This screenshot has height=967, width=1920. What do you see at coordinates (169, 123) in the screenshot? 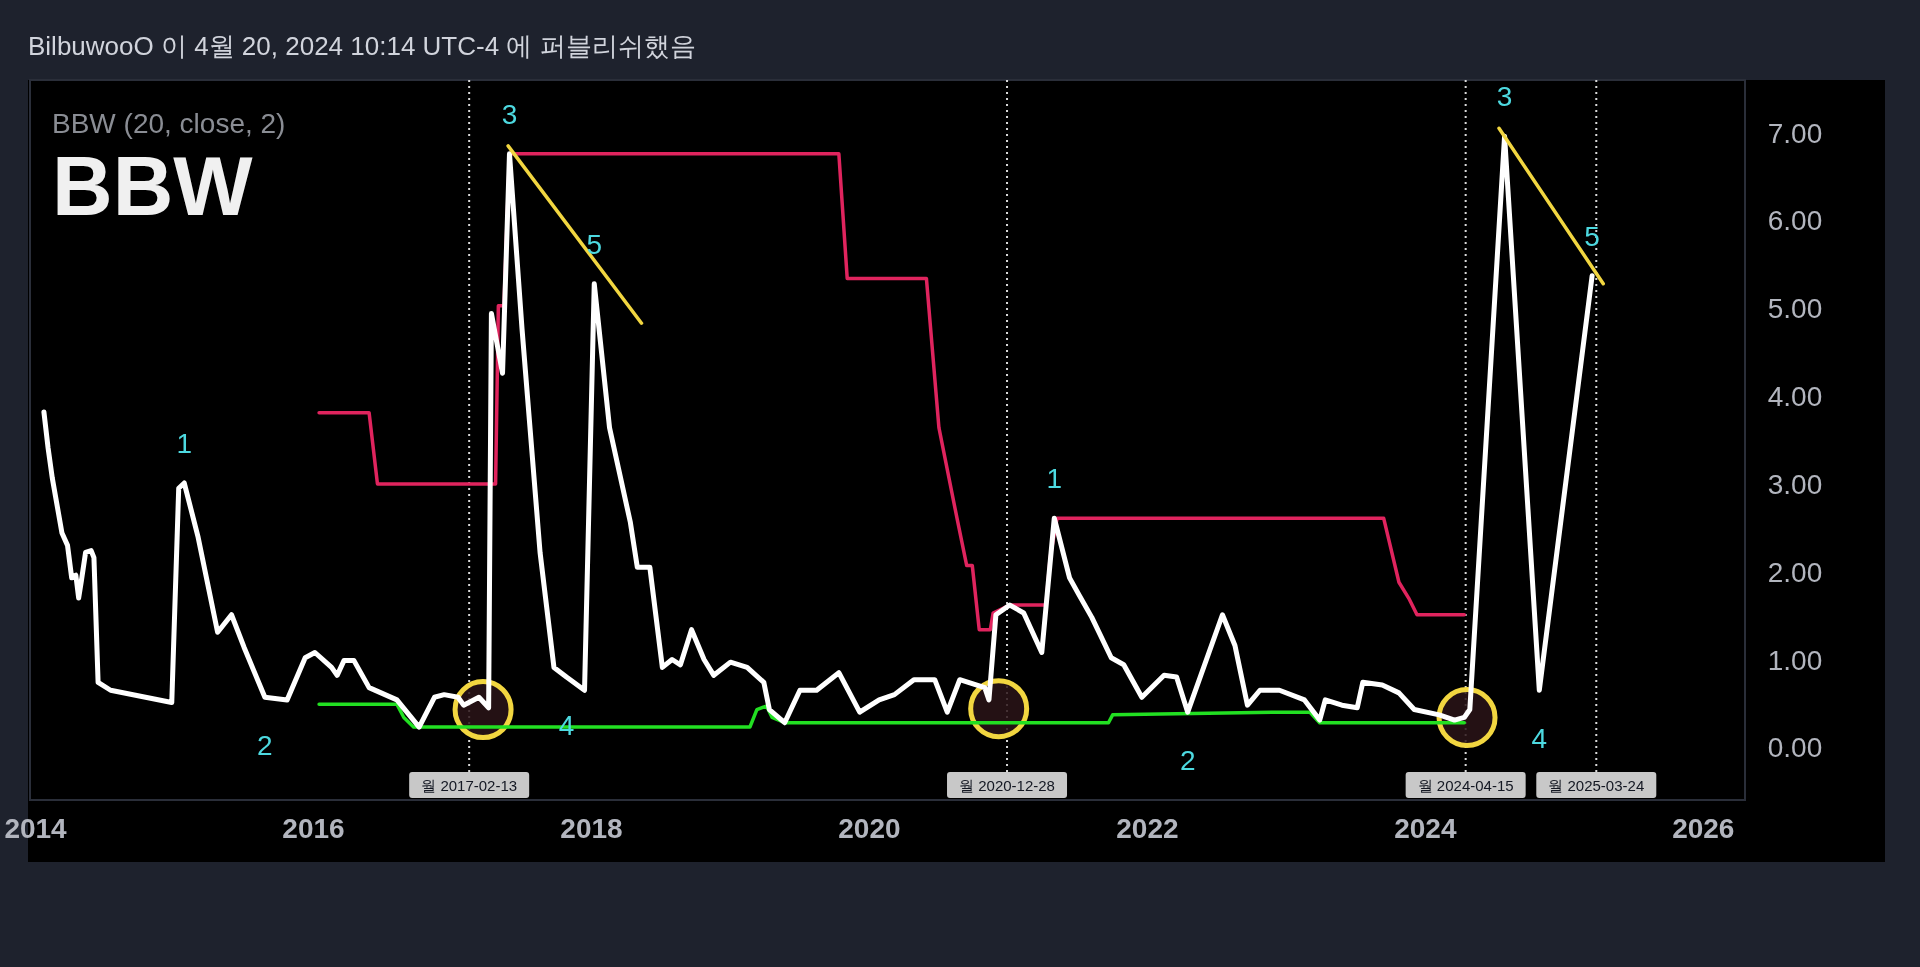
I see `text: BBW (20, close, 2)` at bounding box center [169, 123].